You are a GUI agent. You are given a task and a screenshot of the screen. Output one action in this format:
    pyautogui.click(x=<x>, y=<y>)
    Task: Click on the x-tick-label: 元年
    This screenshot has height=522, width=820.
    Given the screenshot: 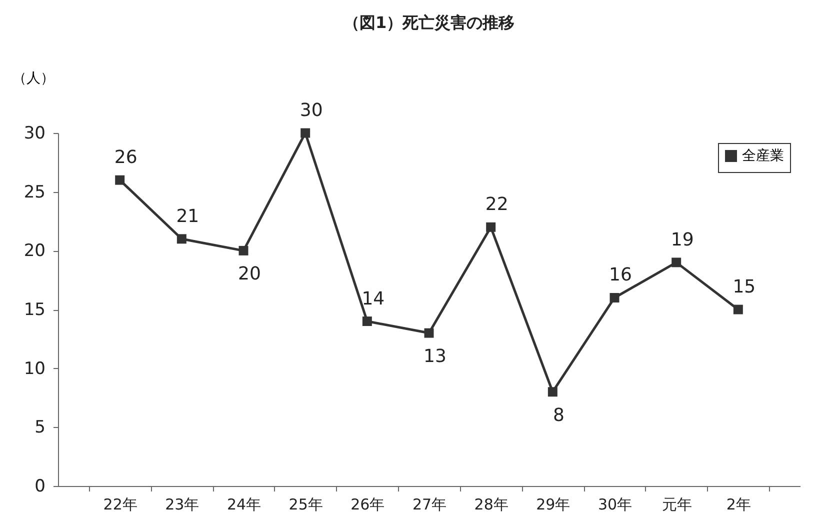 What is the action you would take?
    pyautogui.click(x=677, y=505)
    